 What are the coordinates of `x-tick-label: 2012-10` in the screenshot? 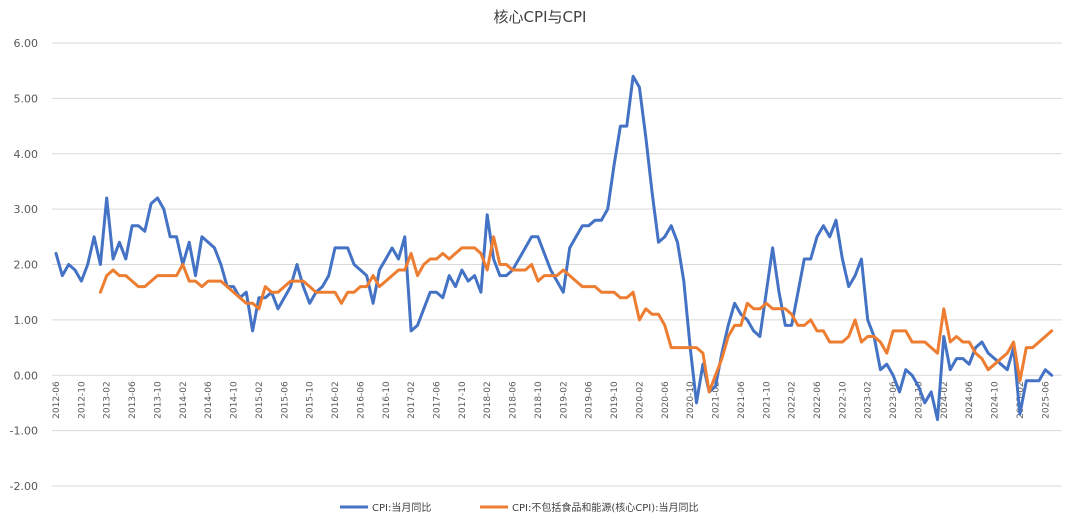 It's located at (82, 400).